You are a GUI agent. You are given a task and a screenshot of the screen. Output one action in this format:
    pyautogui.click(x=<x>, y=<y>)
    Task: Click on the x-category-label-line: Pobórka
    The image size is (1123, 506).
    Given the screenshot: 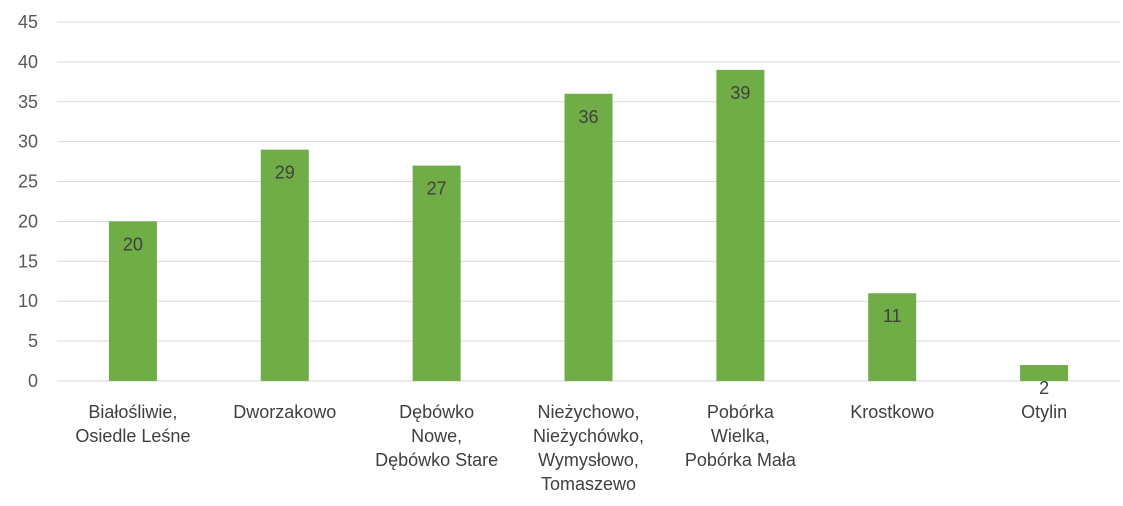 What is the action you would take?
    pyautogui.click(x=741, y=412)
    